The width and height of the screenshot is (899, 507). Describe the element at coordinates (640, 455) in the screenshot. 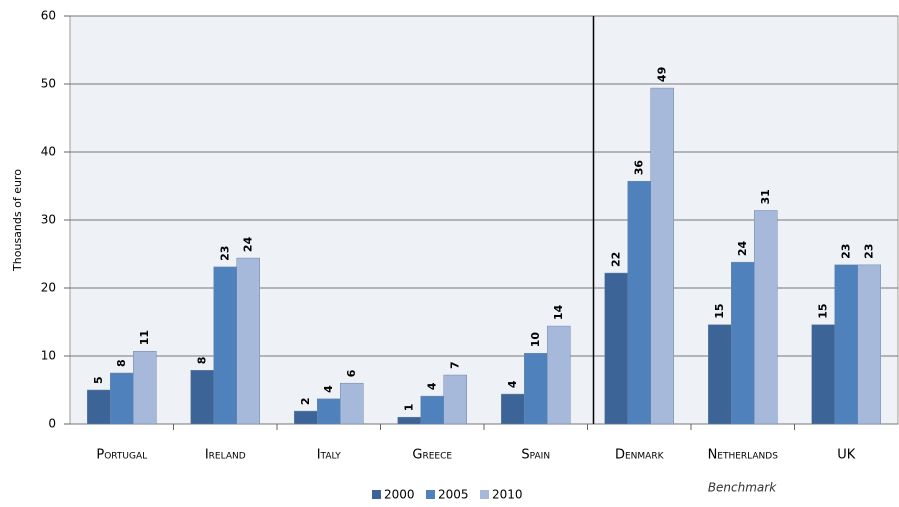

I see `x-tick-label: Denmark` at that location.